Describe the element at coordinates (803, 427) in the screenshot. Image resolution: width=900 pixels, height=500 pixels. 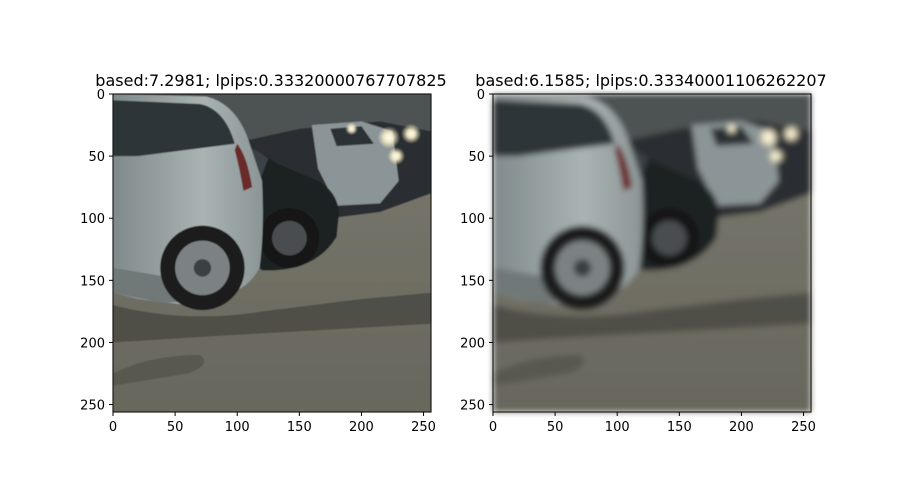
I see `panel-2-x-tick-label: 250` at that location.